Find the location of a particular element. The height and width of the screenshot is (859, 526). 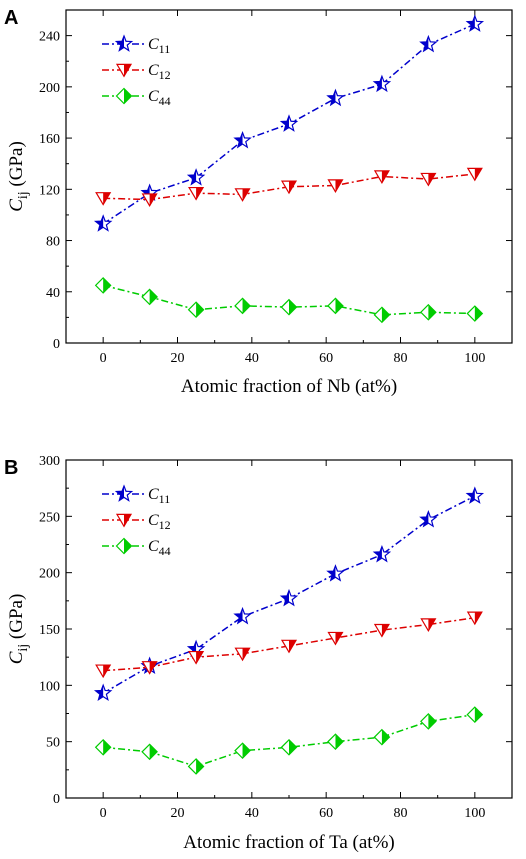

y-tick-label: 0 is located at coordinates (56, 344).